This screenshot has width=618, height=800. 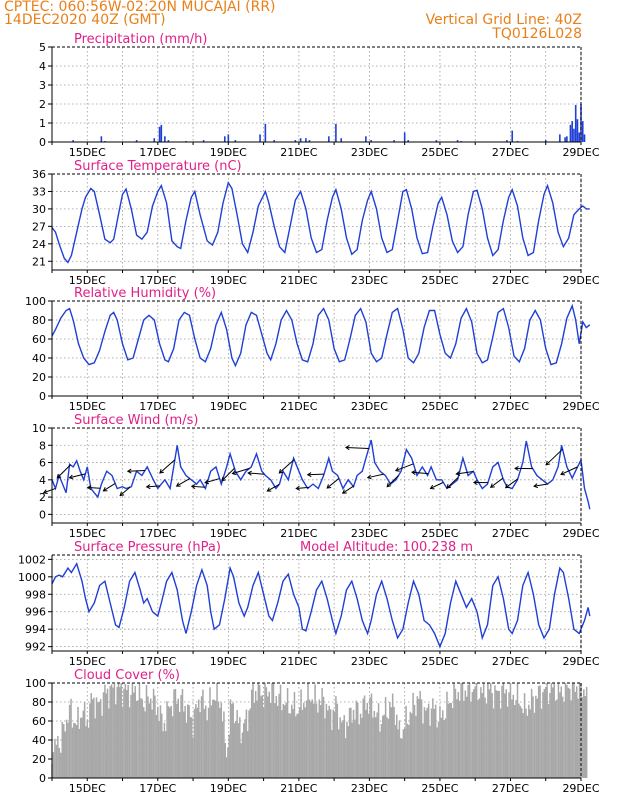 I want to click on x-tick-label: 29DEC, so click(x=580, y=788).